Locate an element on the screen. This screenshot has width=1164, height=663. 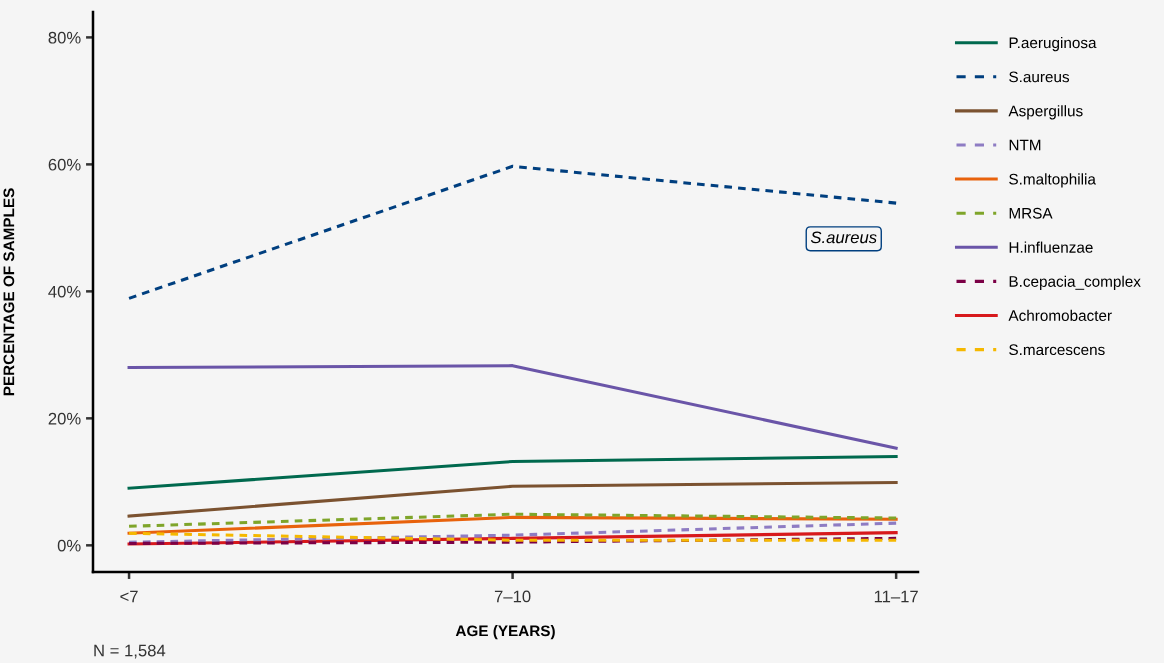
legend-label: S.aureus is located at coordinates (1039, 77).